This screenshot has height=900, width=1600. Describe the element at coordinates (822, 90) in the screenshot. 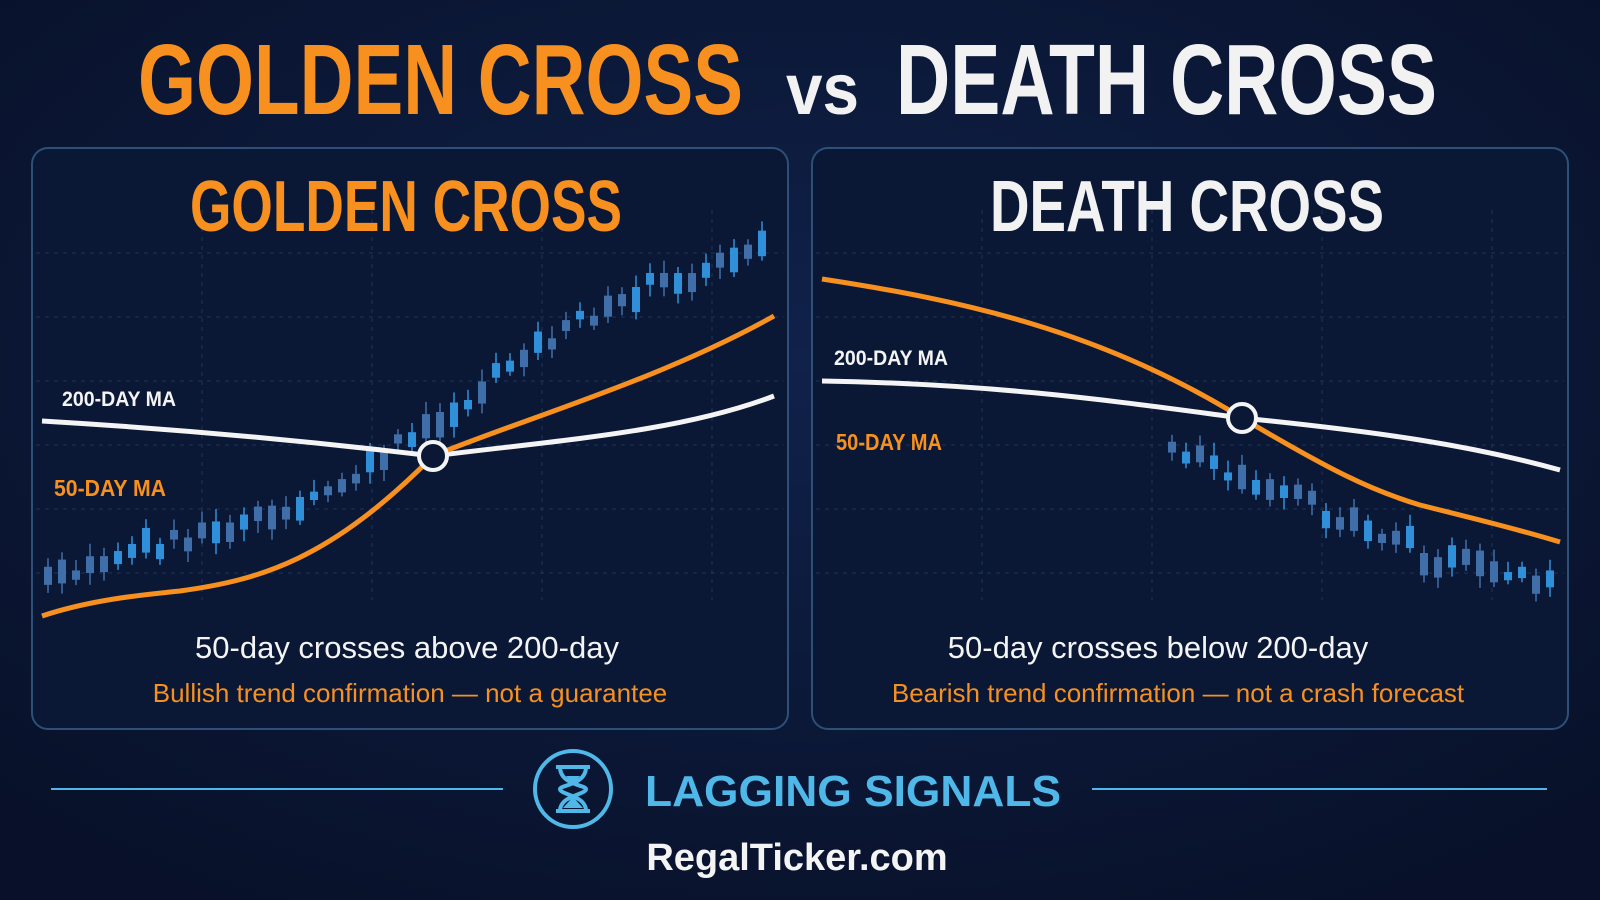

I see `title-vs: vs` at that location.